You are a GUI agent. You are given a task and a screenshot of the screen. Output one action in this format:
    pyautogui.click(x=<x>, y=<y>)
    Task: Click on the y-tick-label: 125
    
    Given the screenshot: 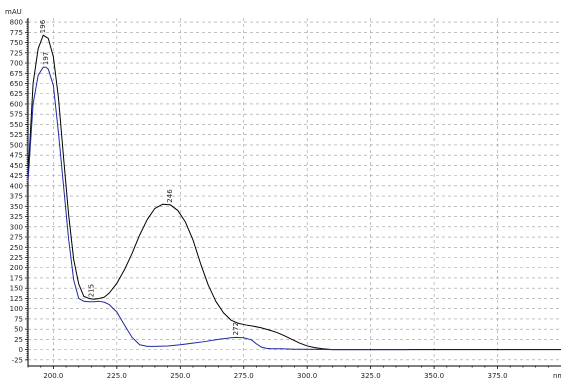 What is the action you would take?
    pyautogui.click(x=16, y=299)
    